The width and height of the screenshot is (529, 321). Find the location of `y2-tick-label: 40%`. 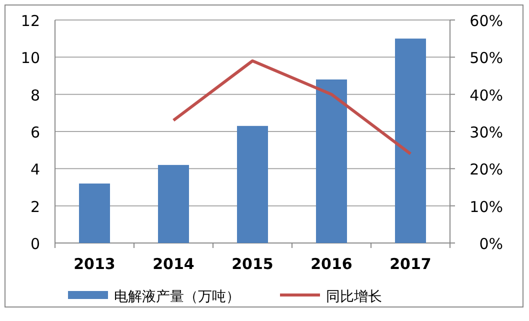

y2-tick-label: 40% is located at coordinates (486, 95).